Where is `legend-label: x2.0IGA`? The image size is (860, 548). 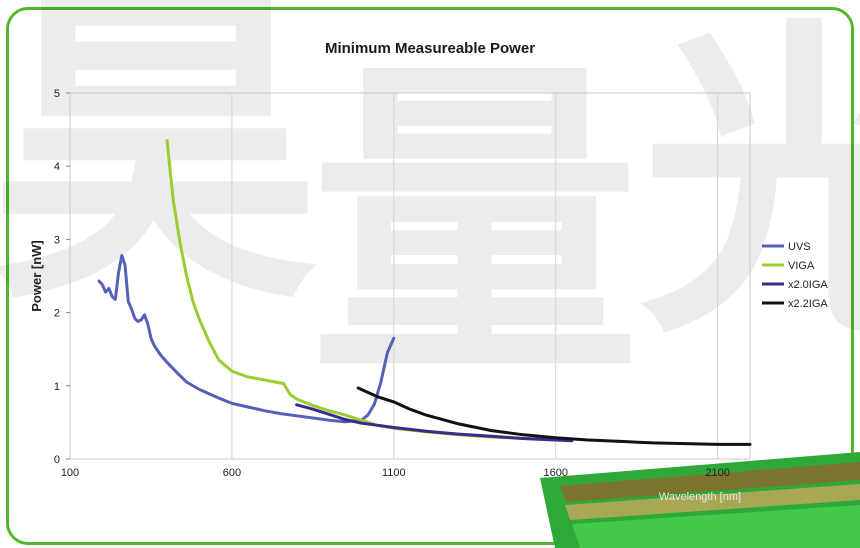 legend-label: x2.0IGA is located at coordinates (808, 285).